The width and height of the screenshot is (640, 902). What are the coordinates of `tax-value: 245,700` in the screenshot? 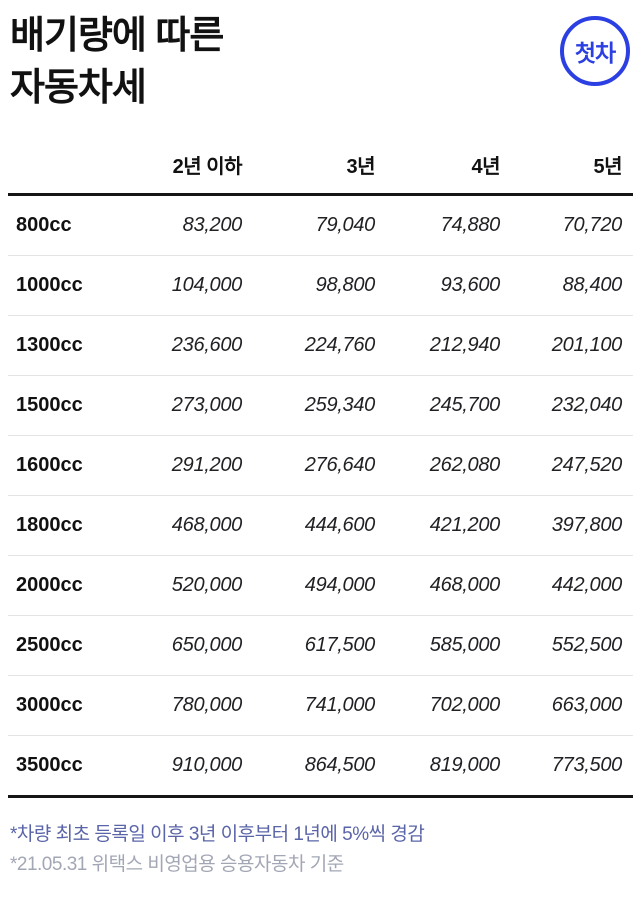 It's located at (465, 405).